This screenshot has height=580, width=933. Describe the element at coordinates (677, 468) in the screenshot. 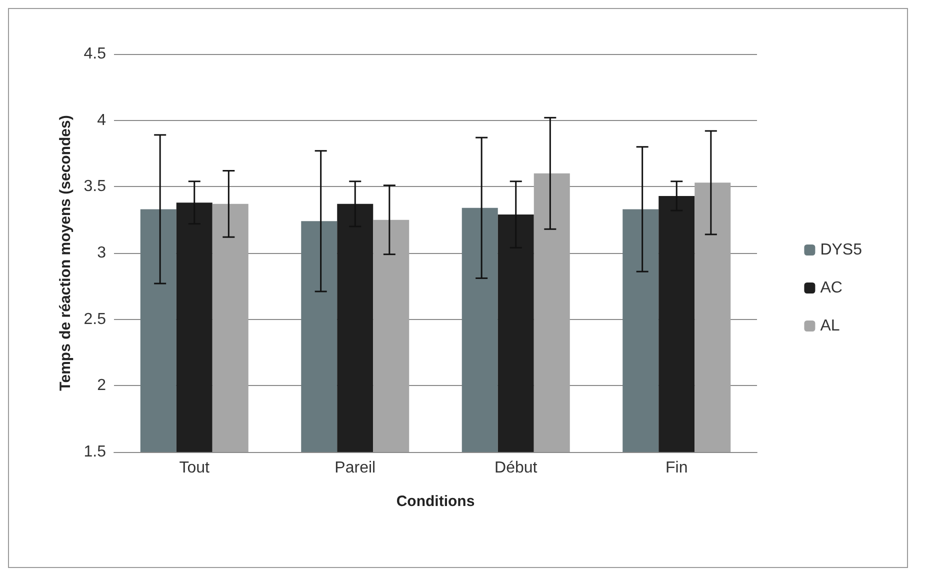

I see `x-tick-label: Fin` at that location.